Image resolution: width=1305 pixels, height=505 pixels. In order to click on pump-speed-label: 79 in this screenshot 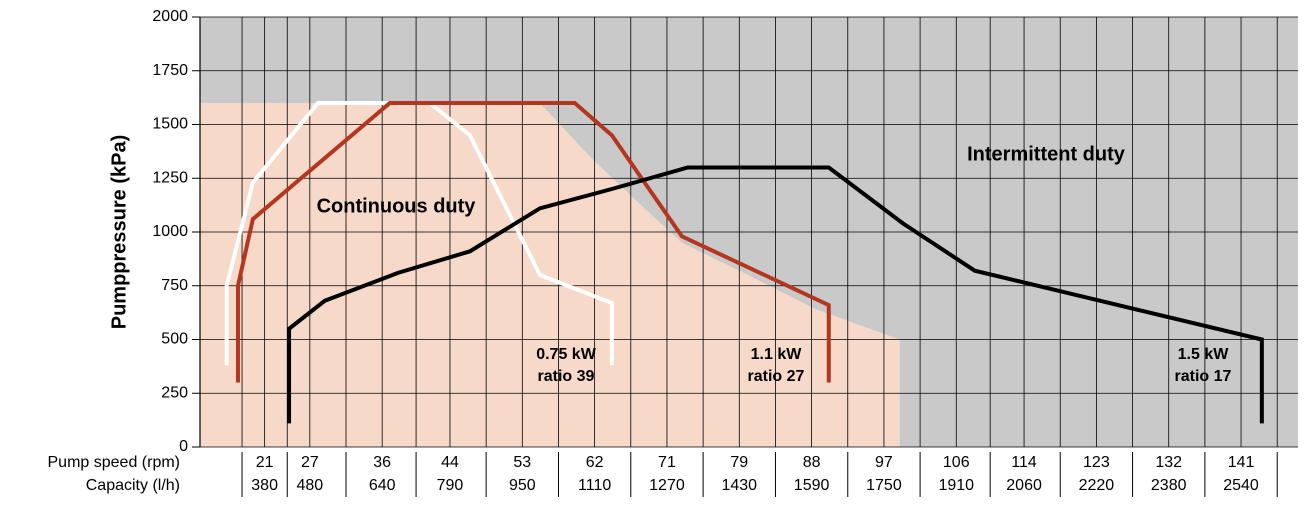, I will do `click(739, 462)`.